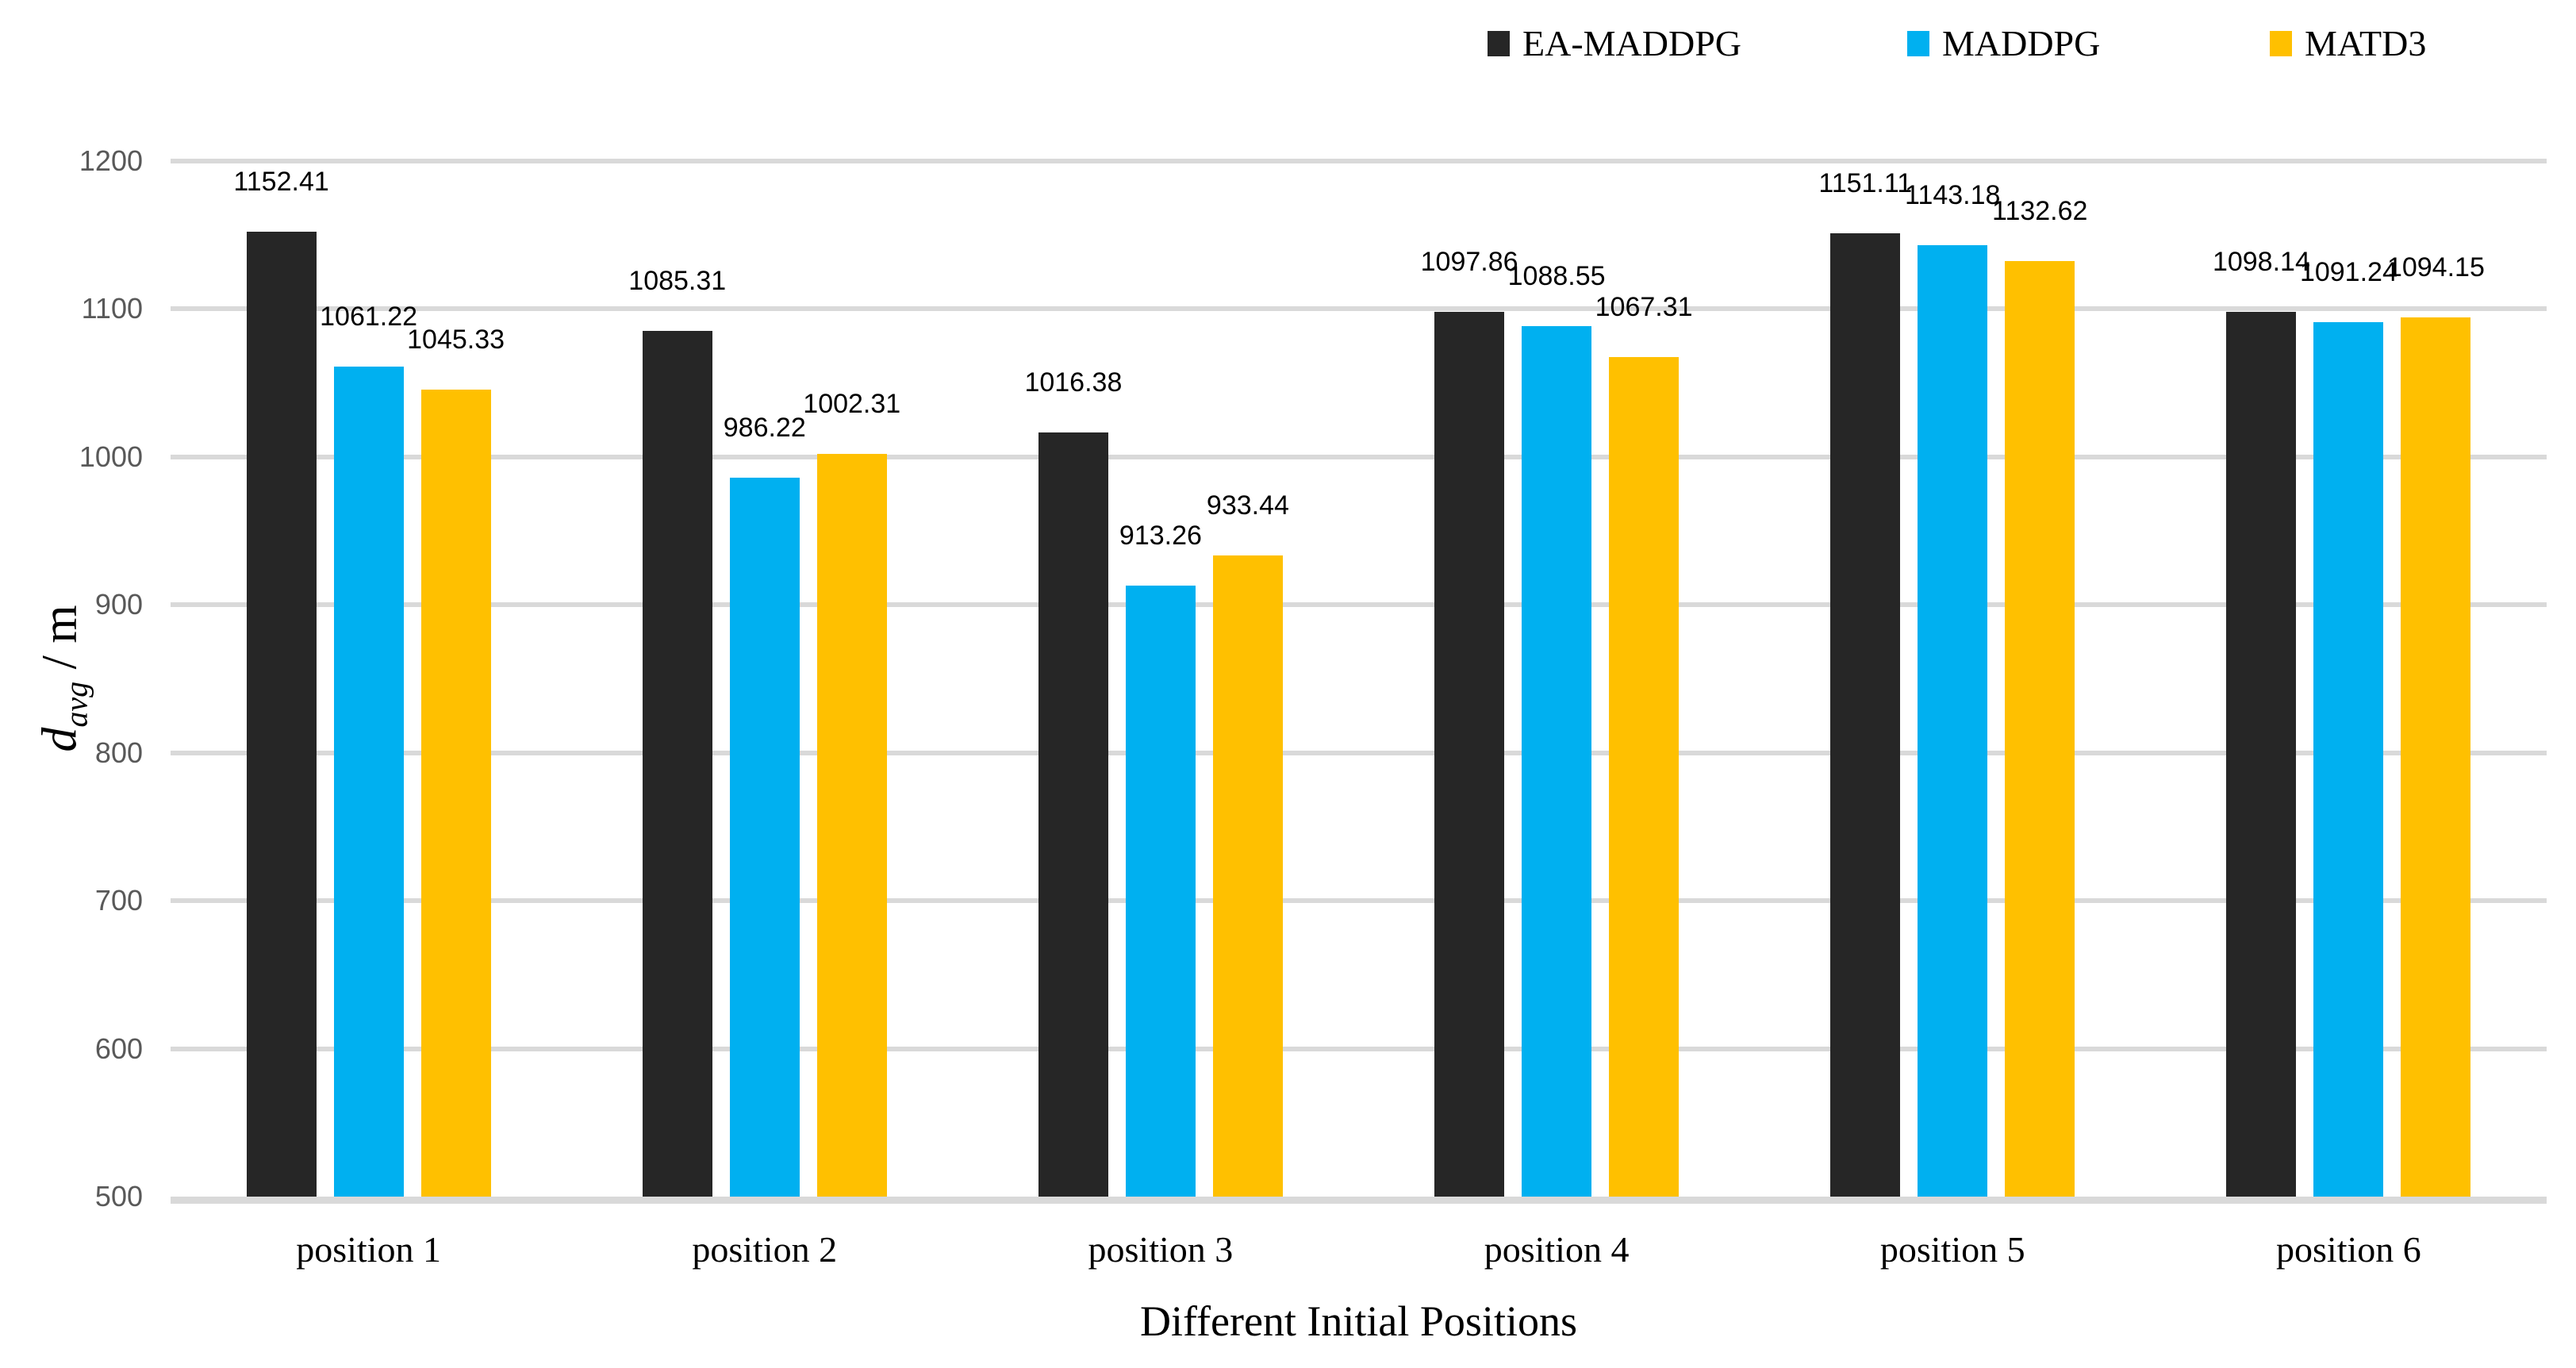  I want to click on legend-swatch-maddpg, so click(1918, 43).